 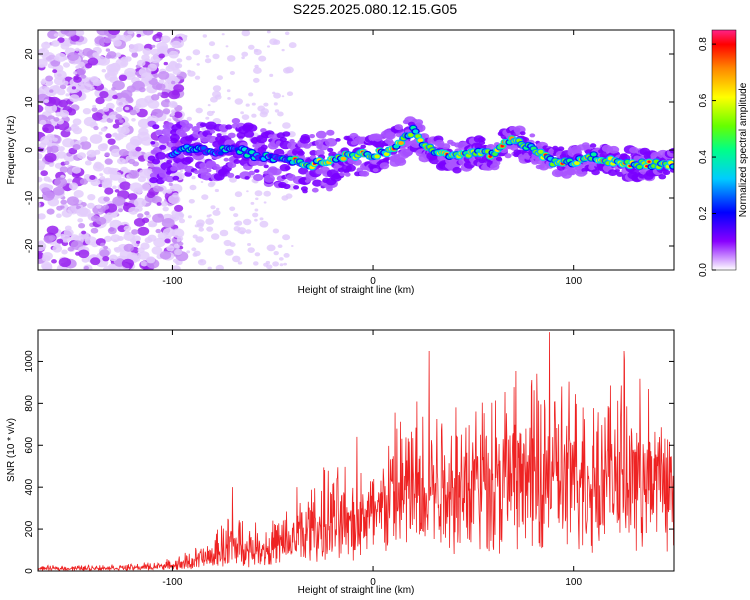 I want to click on colorbar-tick-label: 0.2, so click(x=703, y=213).